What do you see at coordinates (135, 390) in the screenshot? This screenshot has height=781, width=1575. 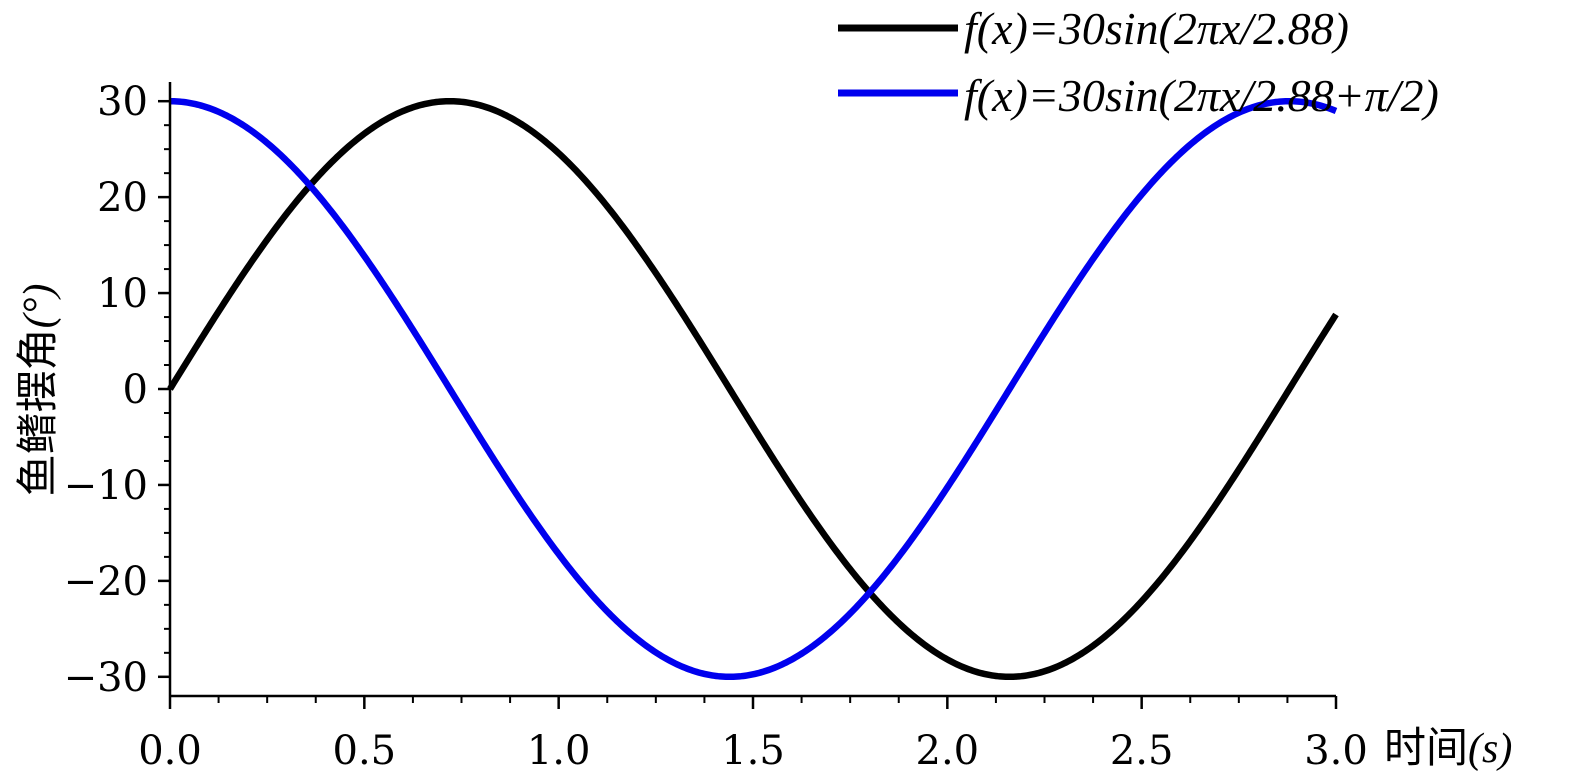 I see `y-tick-label: 0` at bounding box center [135, 390].